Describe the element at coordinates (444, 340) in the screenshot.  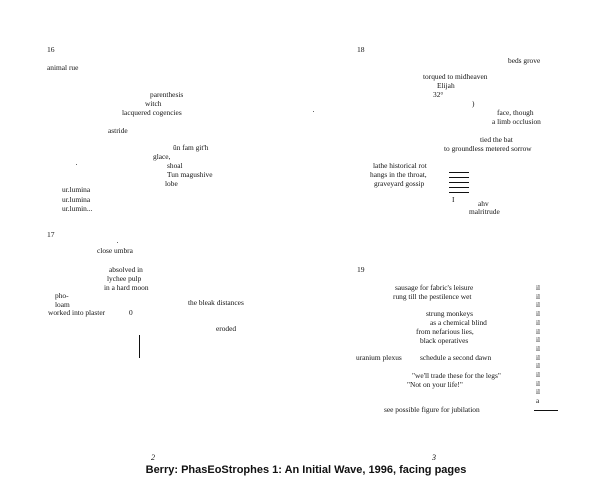
I see `poem-line: black operatives` at that location.